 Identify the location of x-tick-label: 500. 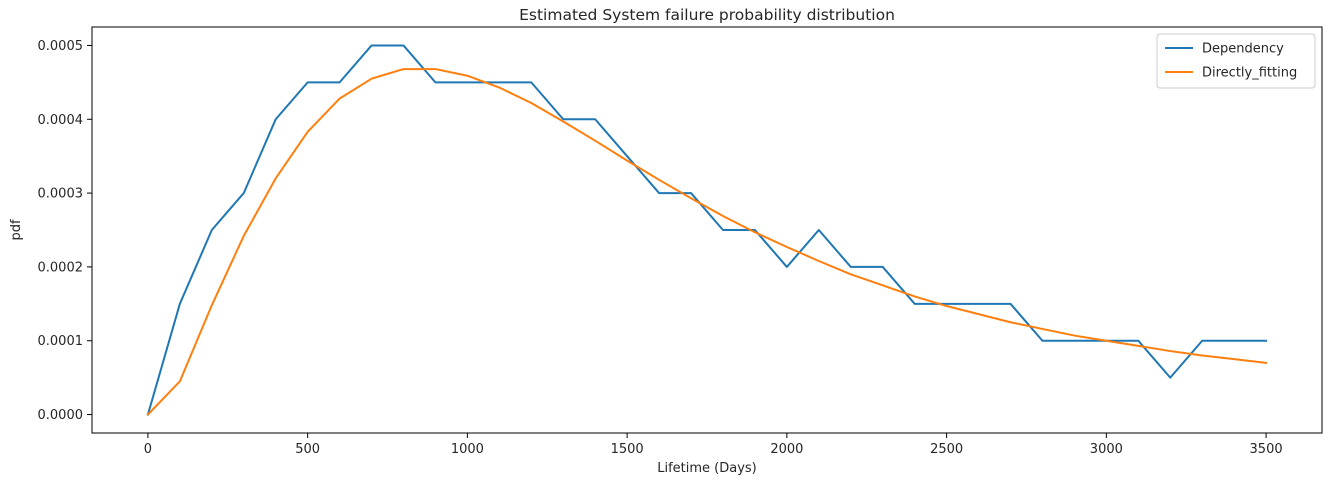
(307, 449).